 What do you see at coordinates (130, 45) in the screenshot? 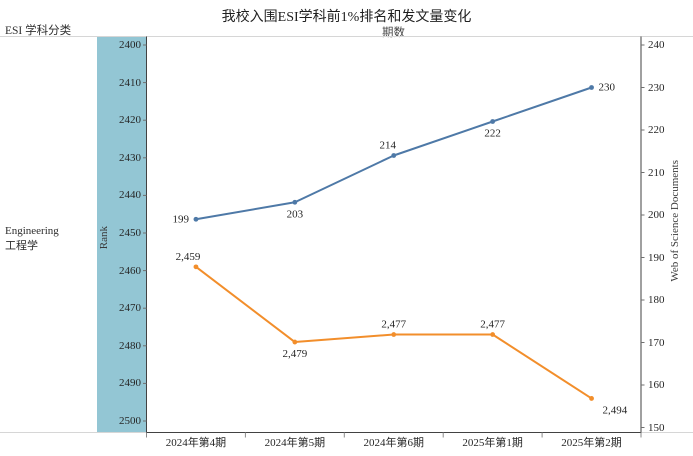
I see `tick-label: 2400` at bounding box center [130, 45].